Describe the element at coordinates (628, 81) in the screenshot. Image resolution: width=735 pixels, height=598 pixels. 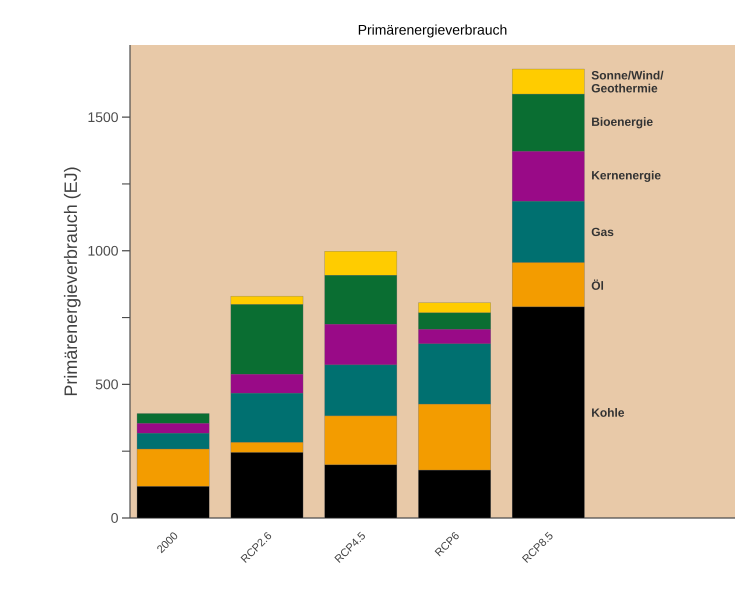
I see `series-label: Sonne/Wind/ Geothermie` at that location.